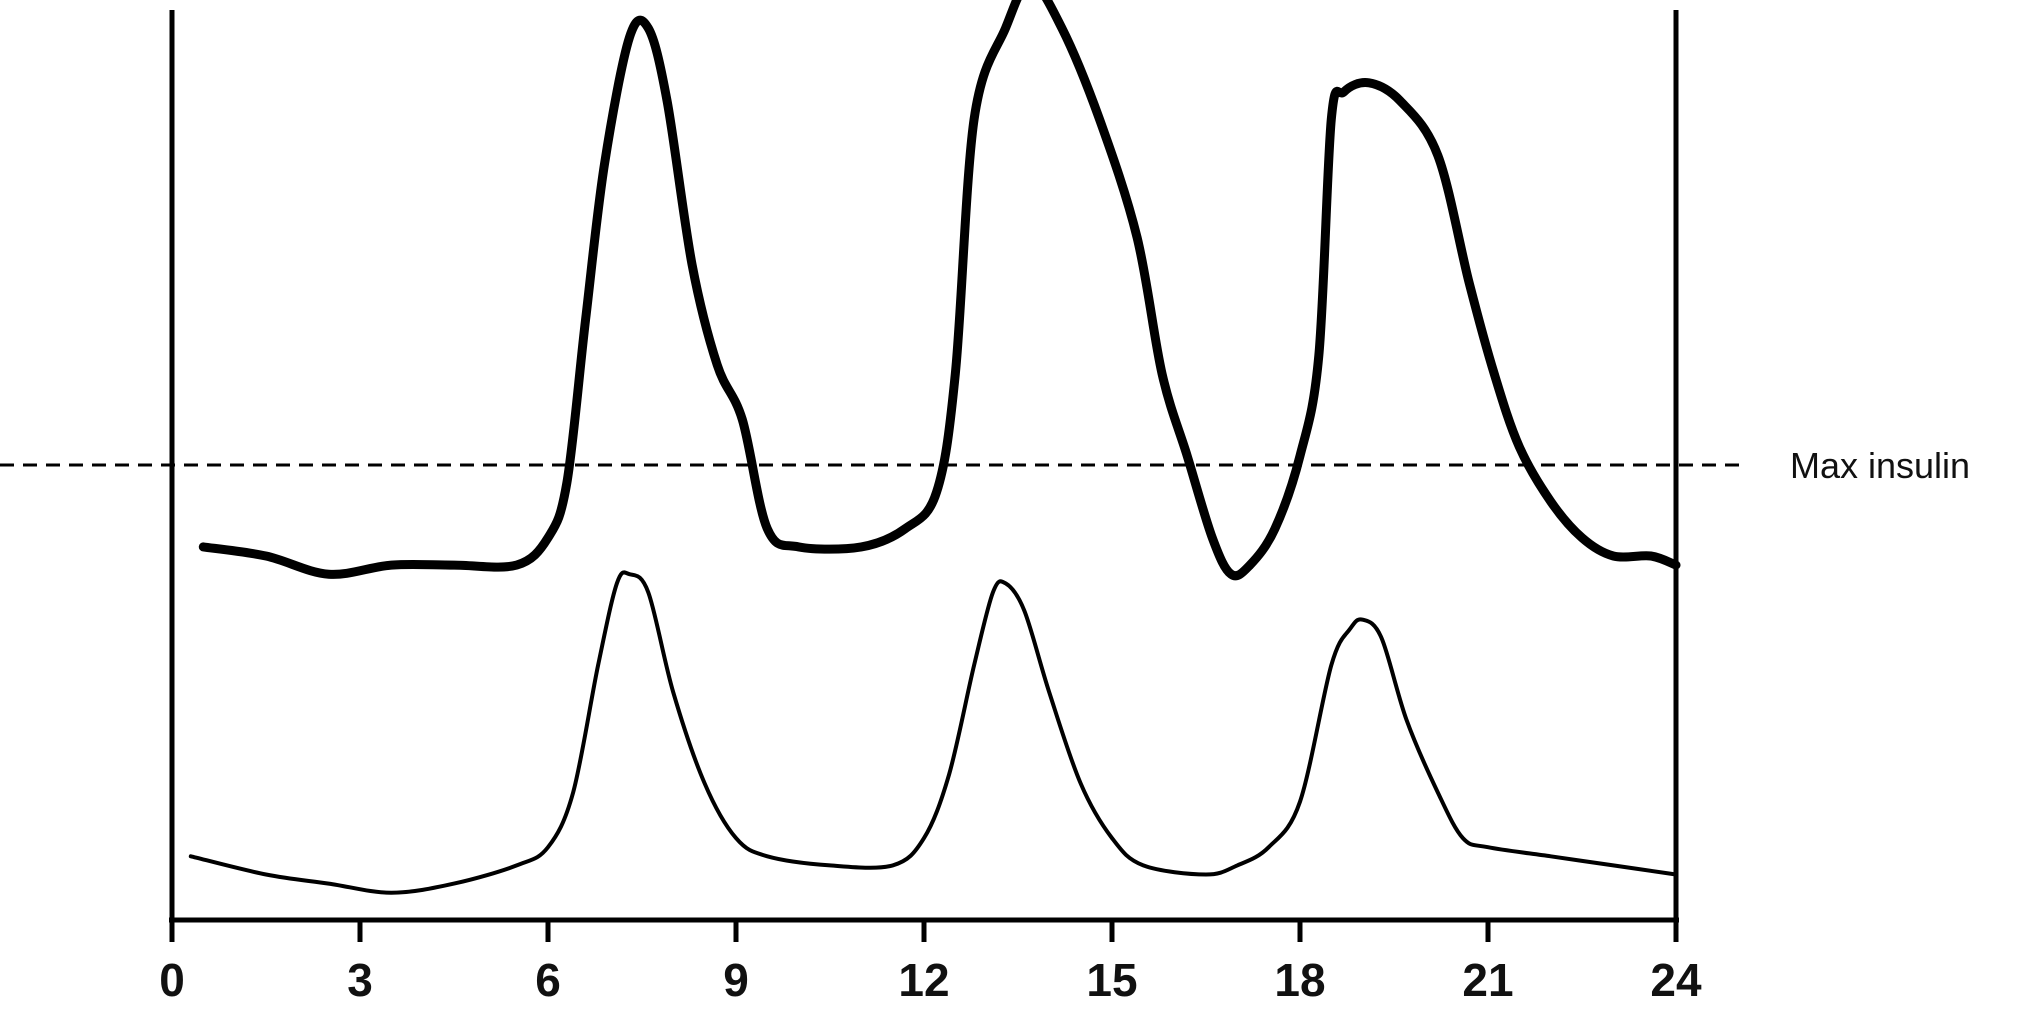 Image resolution: width=2031 pixels, height=1009 pixels. What do you see at coordinates (736, 980) in the screenshot?
I see `x-tick-label: 9` at bounding box center [736, 980].